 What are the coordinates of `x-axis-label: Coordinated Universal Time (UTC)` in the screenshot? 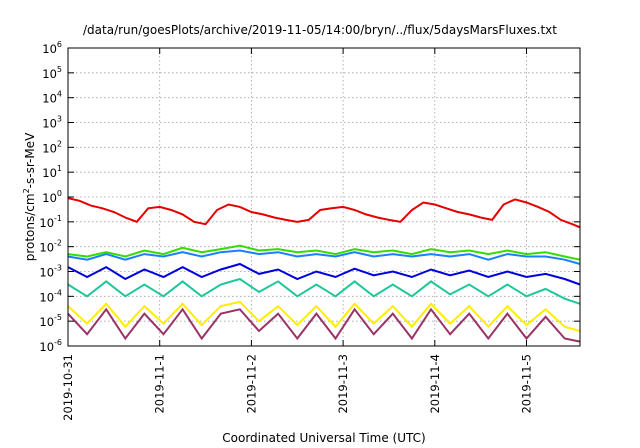 It's located at (323, 438).